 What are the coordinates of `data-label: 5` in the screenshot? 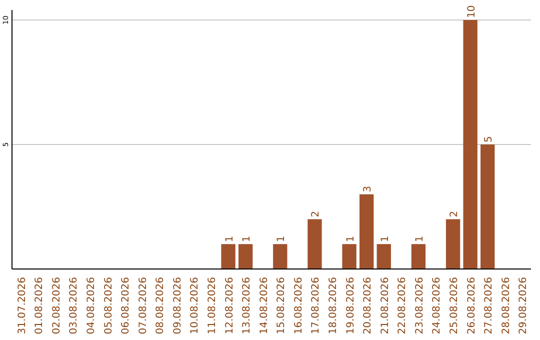 It's located at (489, 139).